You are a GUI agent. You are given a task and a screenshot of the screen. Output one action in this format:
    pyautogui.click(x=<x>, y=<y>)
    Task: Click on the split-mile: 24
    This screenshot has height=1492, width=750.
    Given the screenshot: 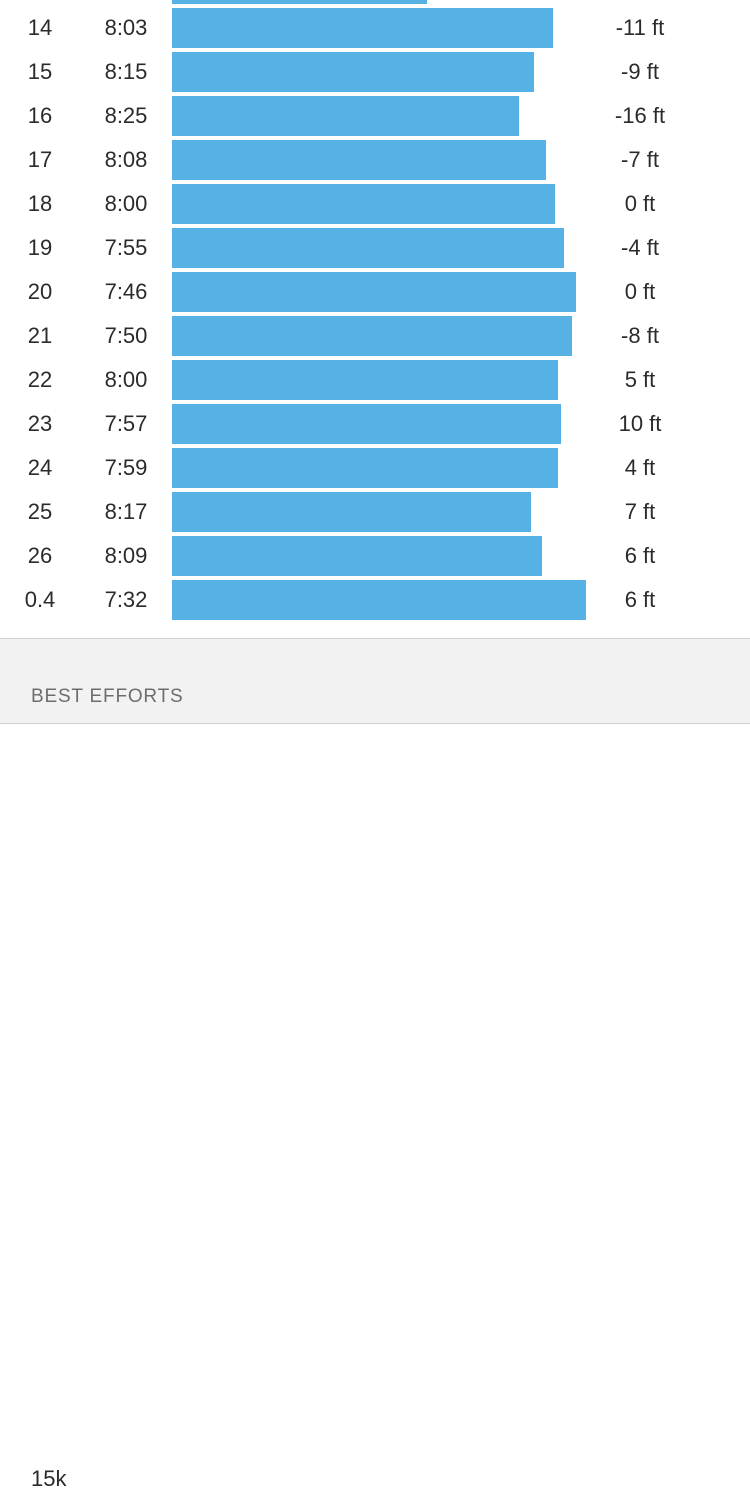 What is the action you would take?
    pyautogui.click(x=40, y=467)
    